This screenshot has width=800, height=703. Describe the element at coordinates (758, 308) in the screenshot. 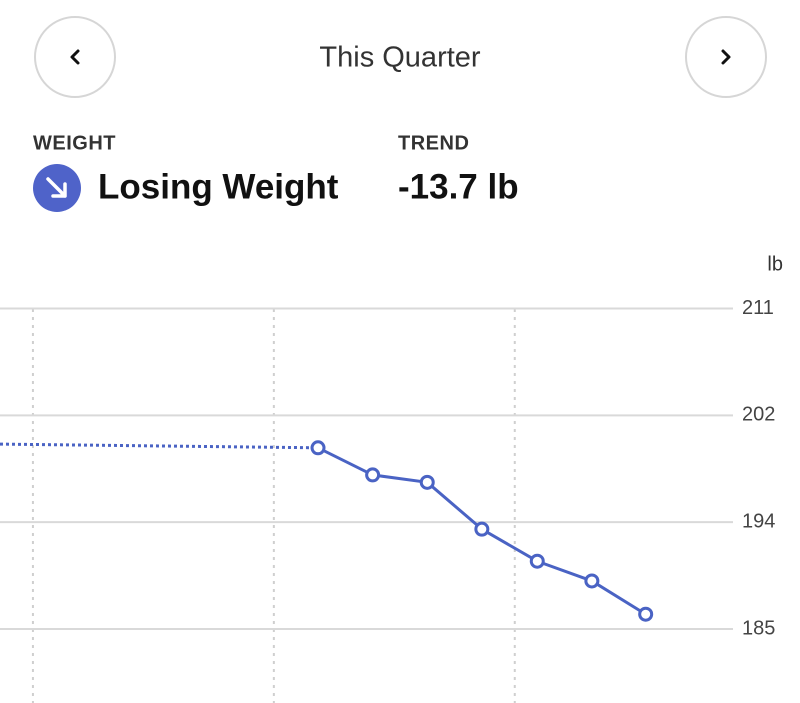

I see `y-tick-label: 211` at that location.